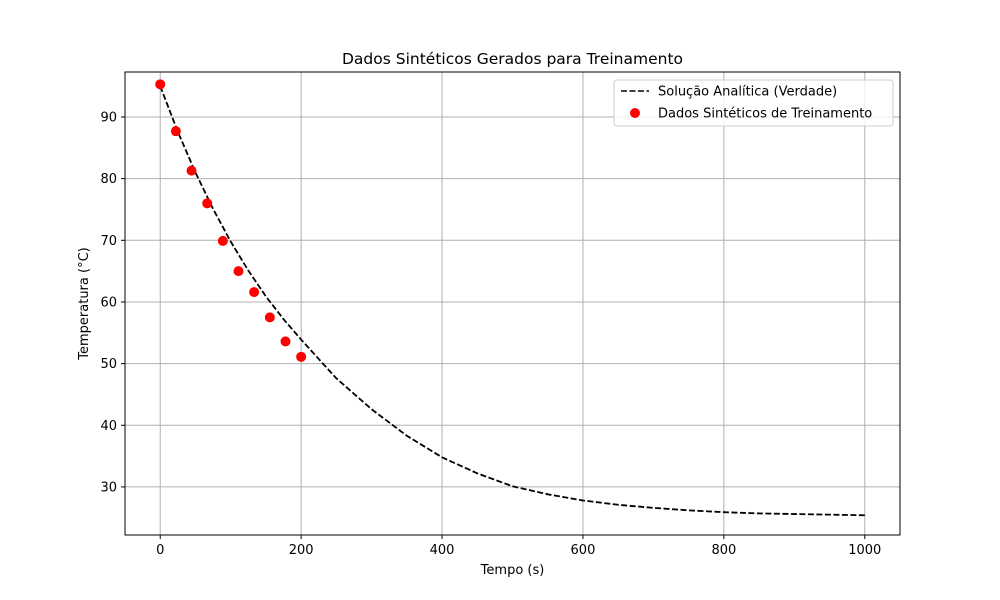 The image size is (1000, 600). What do you see at coordinates (84, 303) in the screenshot?
I see `y-axis-label: Temperatura (°C)` at bounding box center [84, 303].